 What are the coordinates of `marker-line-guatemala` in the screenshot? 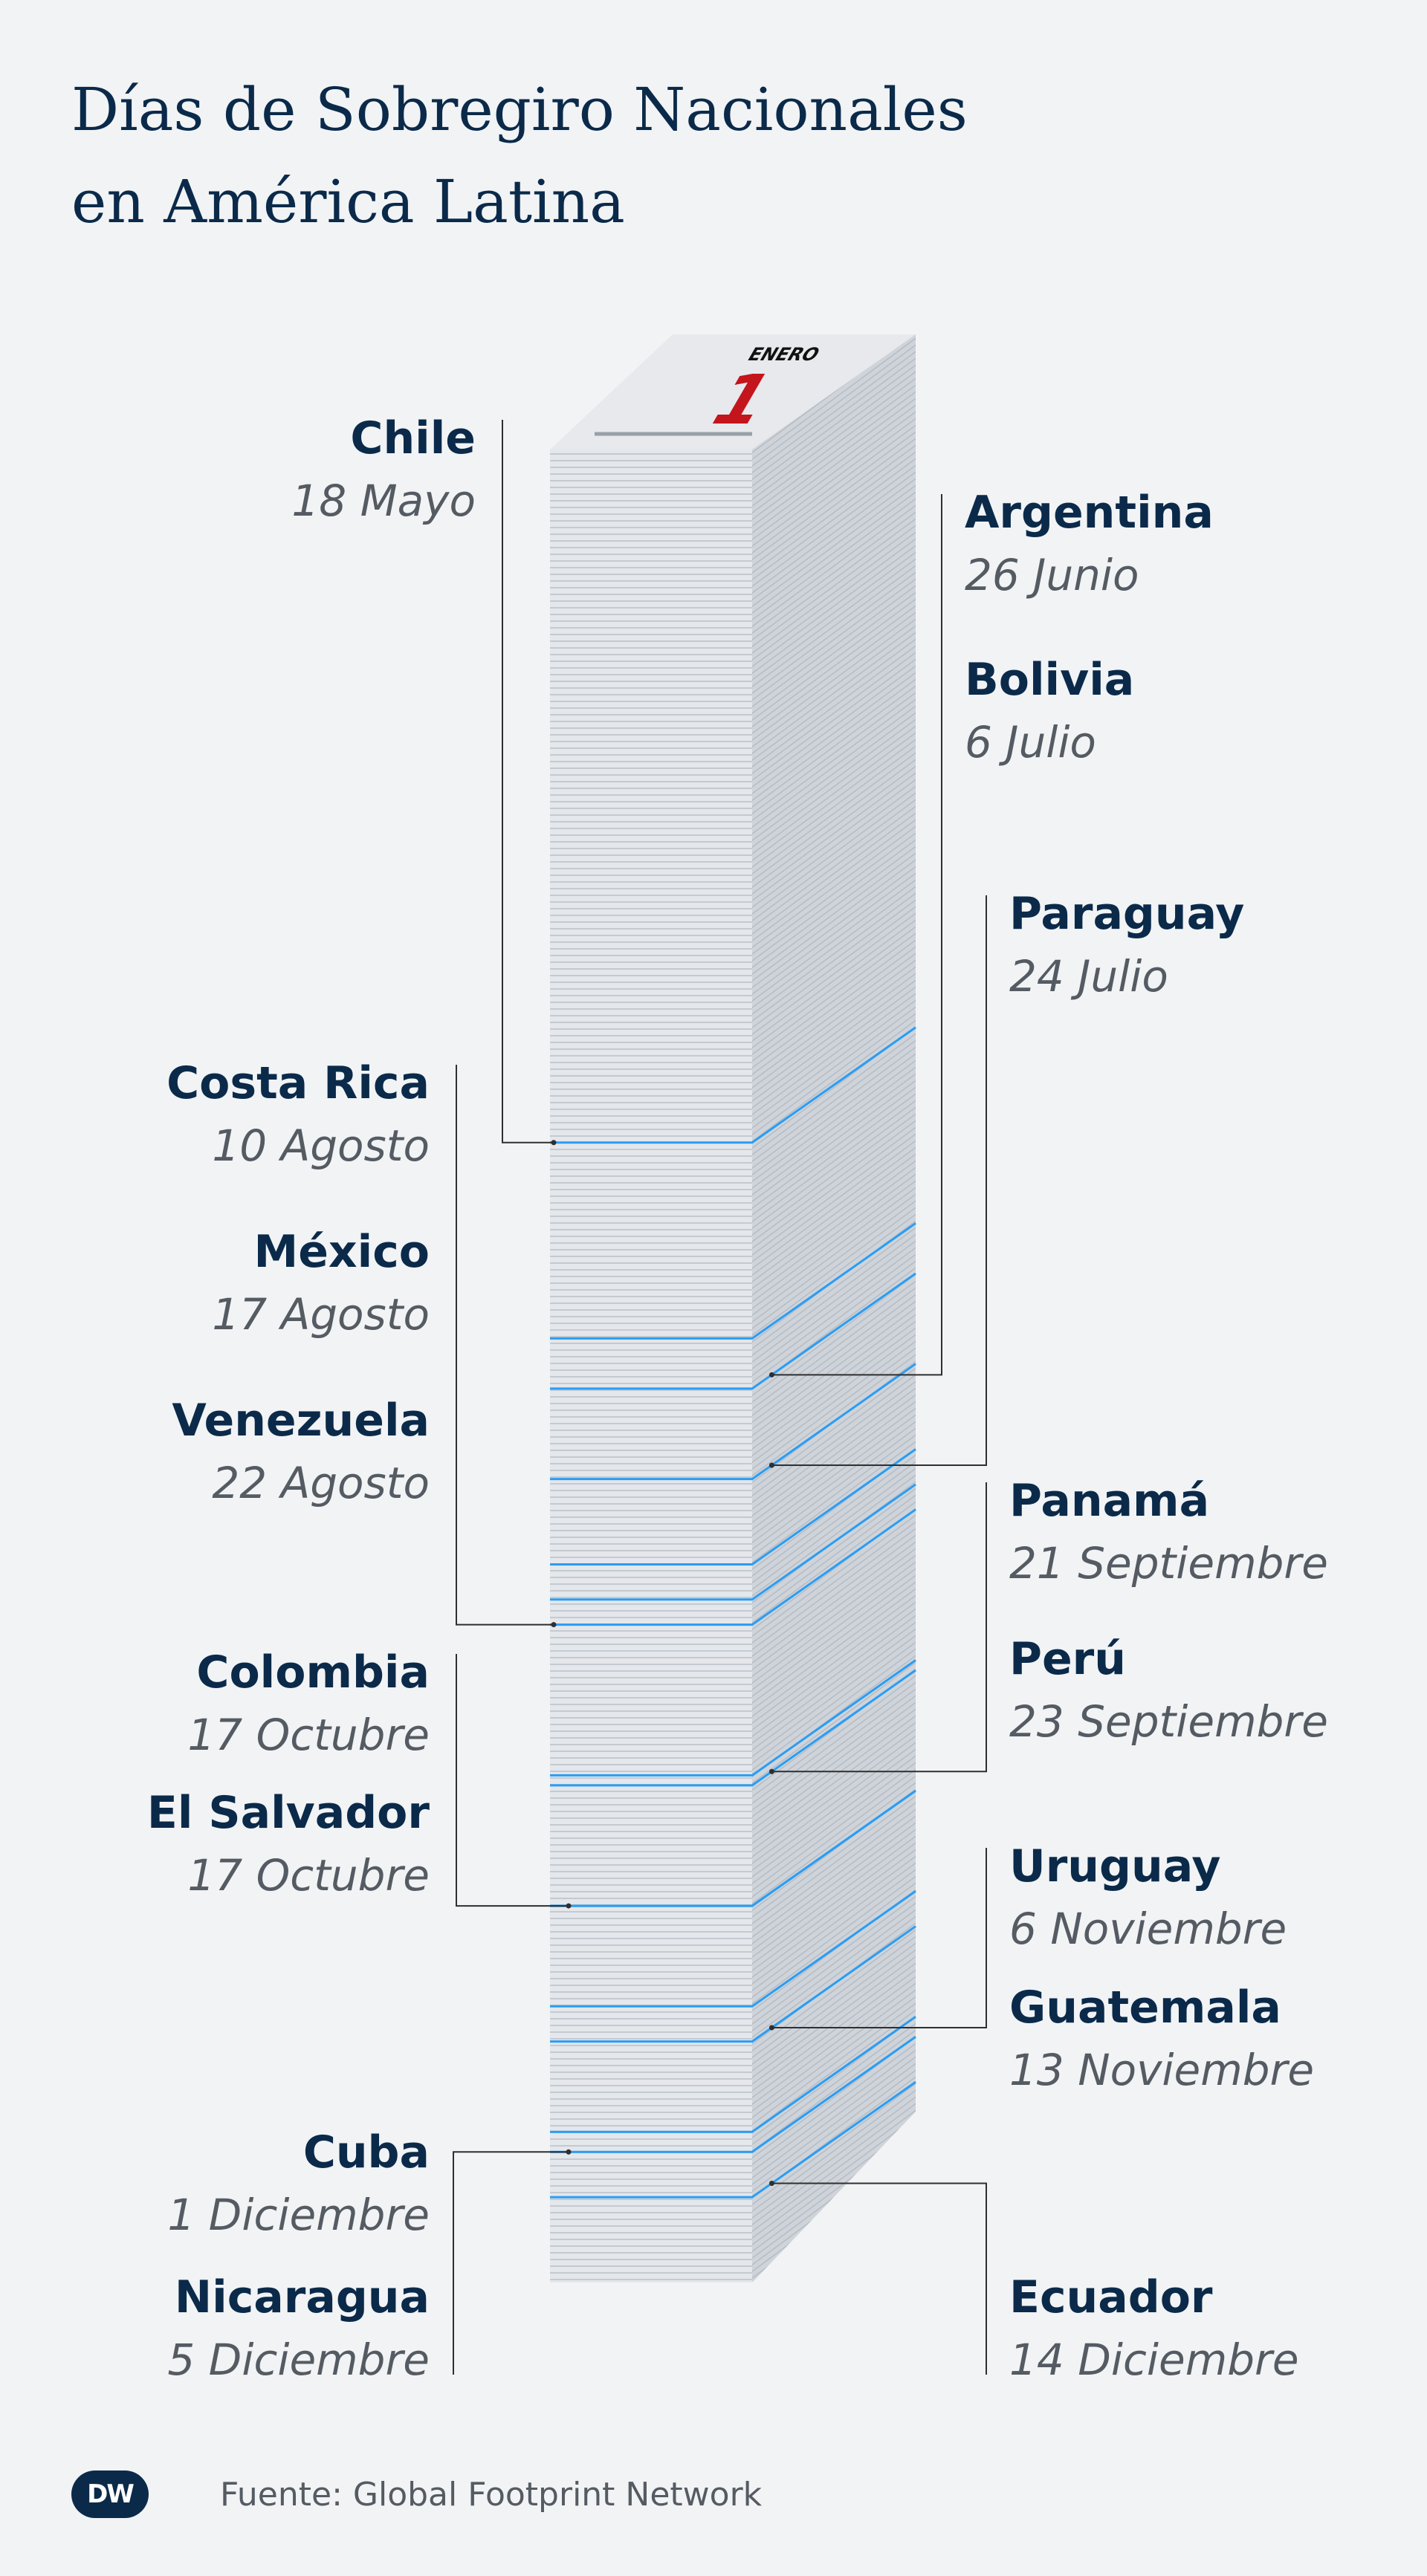 It's located at (733, 1984).